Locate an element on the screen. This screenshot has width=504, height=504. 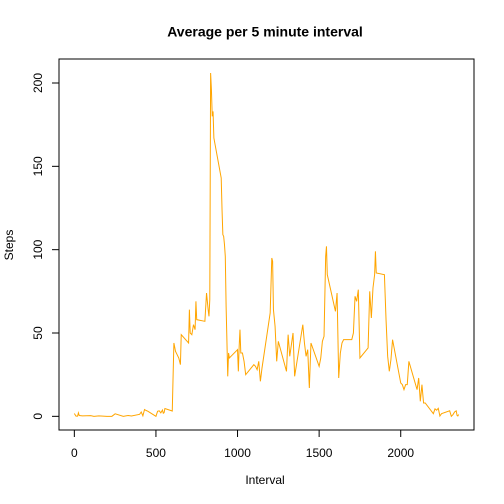
x-axis-label: Interval is located at coordinates (264, 480).